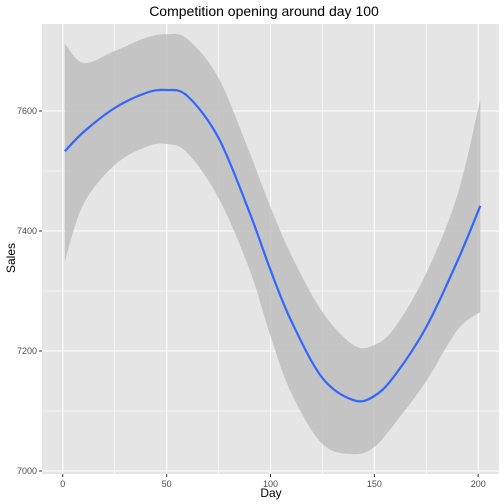 The height and width of the screenshot is (504, 504). I want to click on x-tick-label: 100, so click(270, 484).